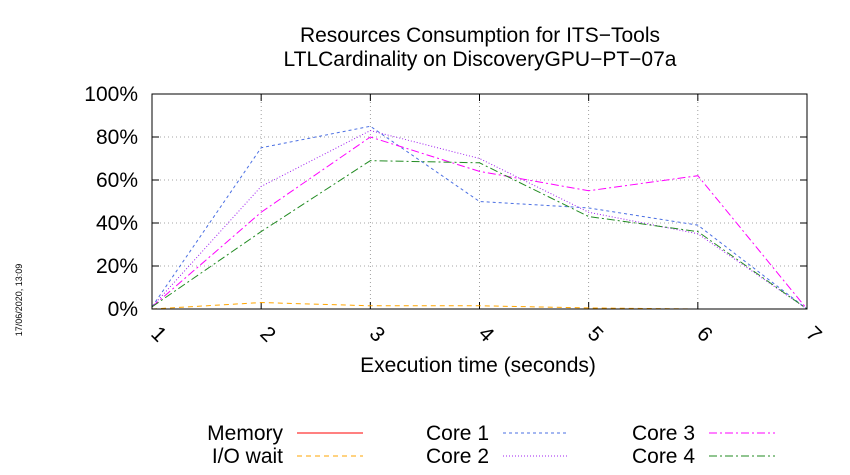 Image resolution: width=850 pixels, height=475 pixels. What do you see at coordinates (247, 456) in the screenshot?
I see `legend-label-i-o-wait: I/O wait` at bounding box center [247, 456].